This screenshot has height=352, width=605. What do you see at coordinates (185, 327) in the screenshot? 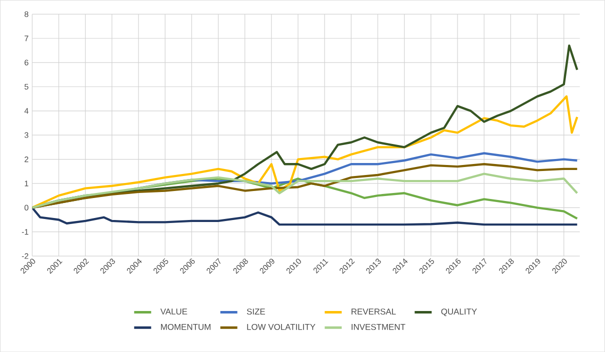
I see `legend-label: MOMENTUM` at bounding box center [185, 327].